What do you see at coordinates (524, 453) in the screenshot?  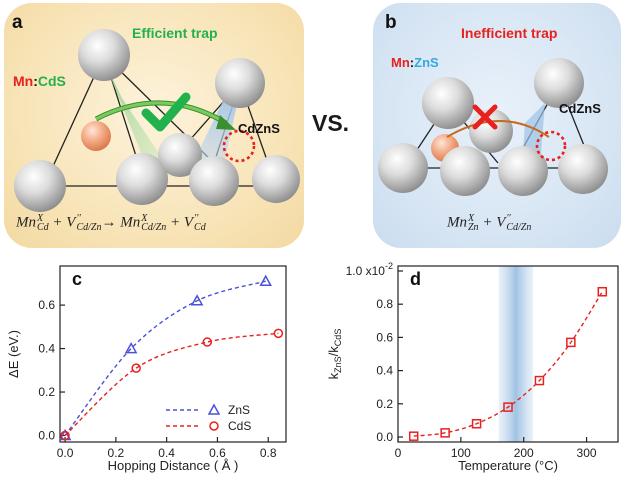 I see `x-tick-label: 200` at bounding box center [524, 453].